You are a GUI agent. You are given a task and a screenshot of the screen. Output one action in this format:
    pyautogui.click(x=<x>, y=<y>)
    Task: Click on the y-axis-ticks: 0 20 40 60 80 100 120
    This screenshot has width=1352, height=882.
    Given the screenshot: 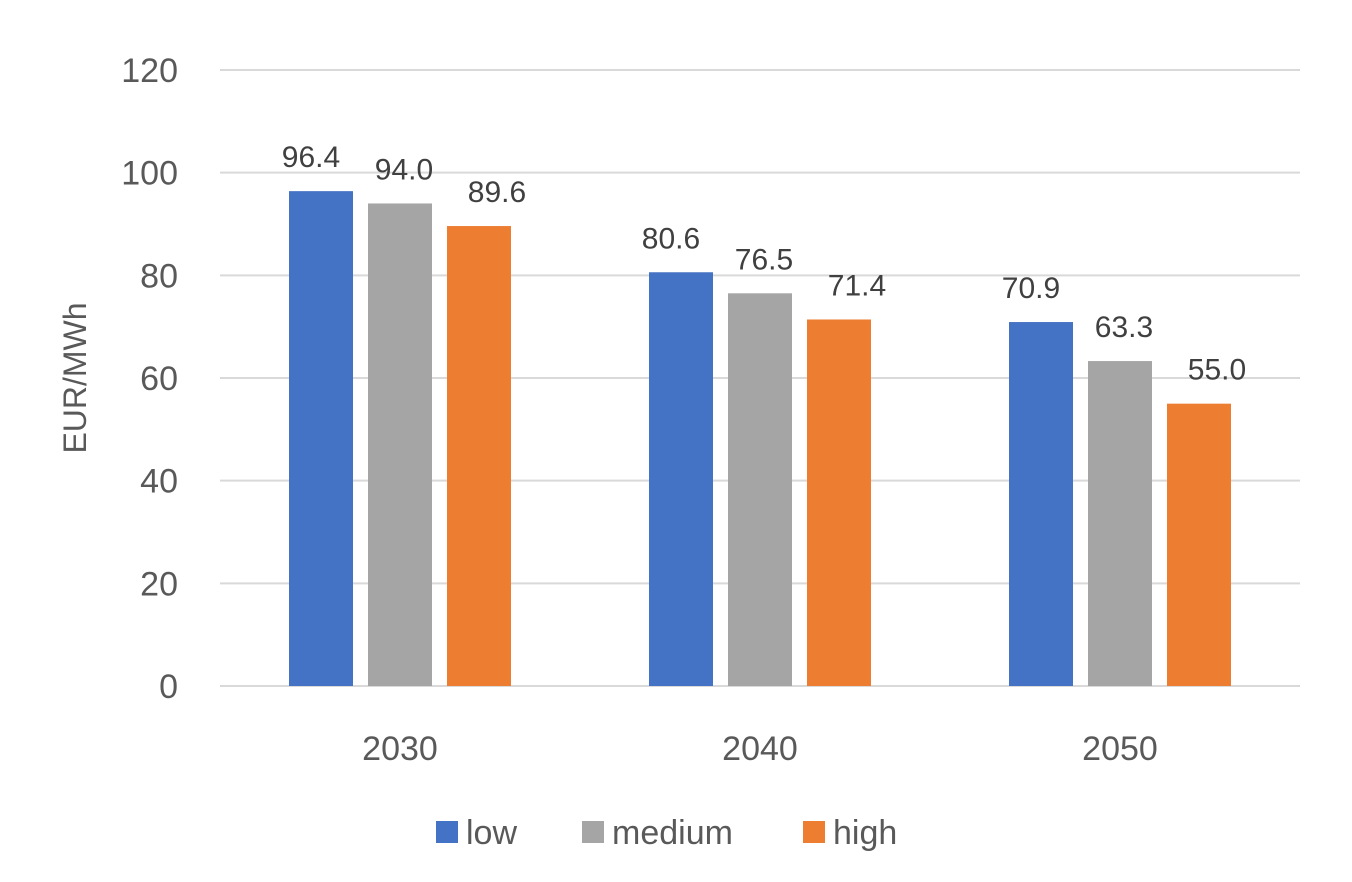 What is the action you would take?
    pyautogui.click(x=149, y=379)
    